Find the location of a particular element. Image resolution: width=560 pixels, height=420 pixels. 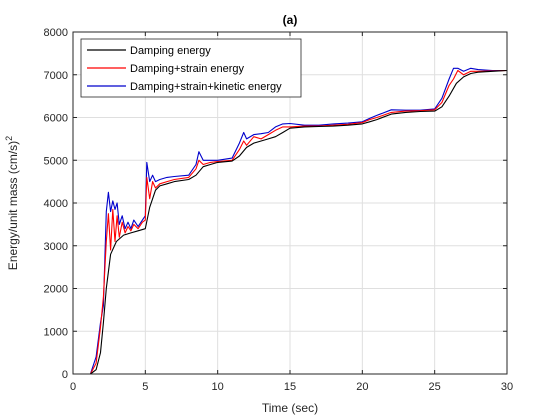

chart-title: (a) is located at coordinates (290, 20).